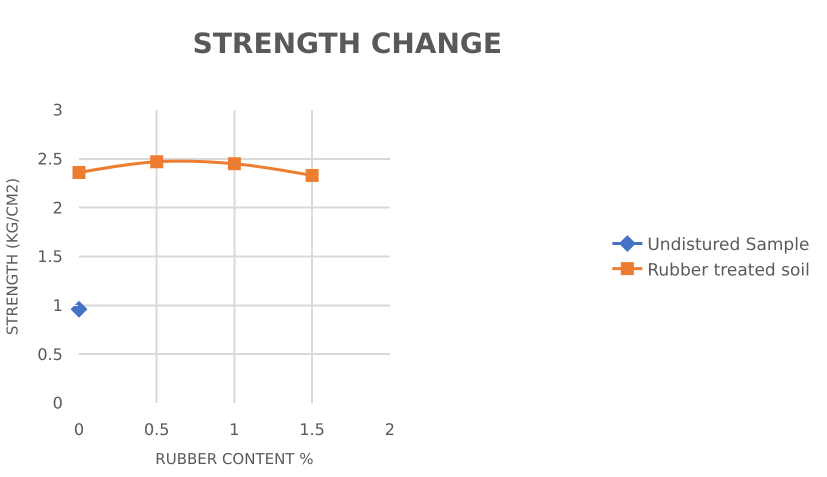 The width and height of the screenshot is (827, 477). I want to click on y-tick-label: 0.5, so click(50, 354).